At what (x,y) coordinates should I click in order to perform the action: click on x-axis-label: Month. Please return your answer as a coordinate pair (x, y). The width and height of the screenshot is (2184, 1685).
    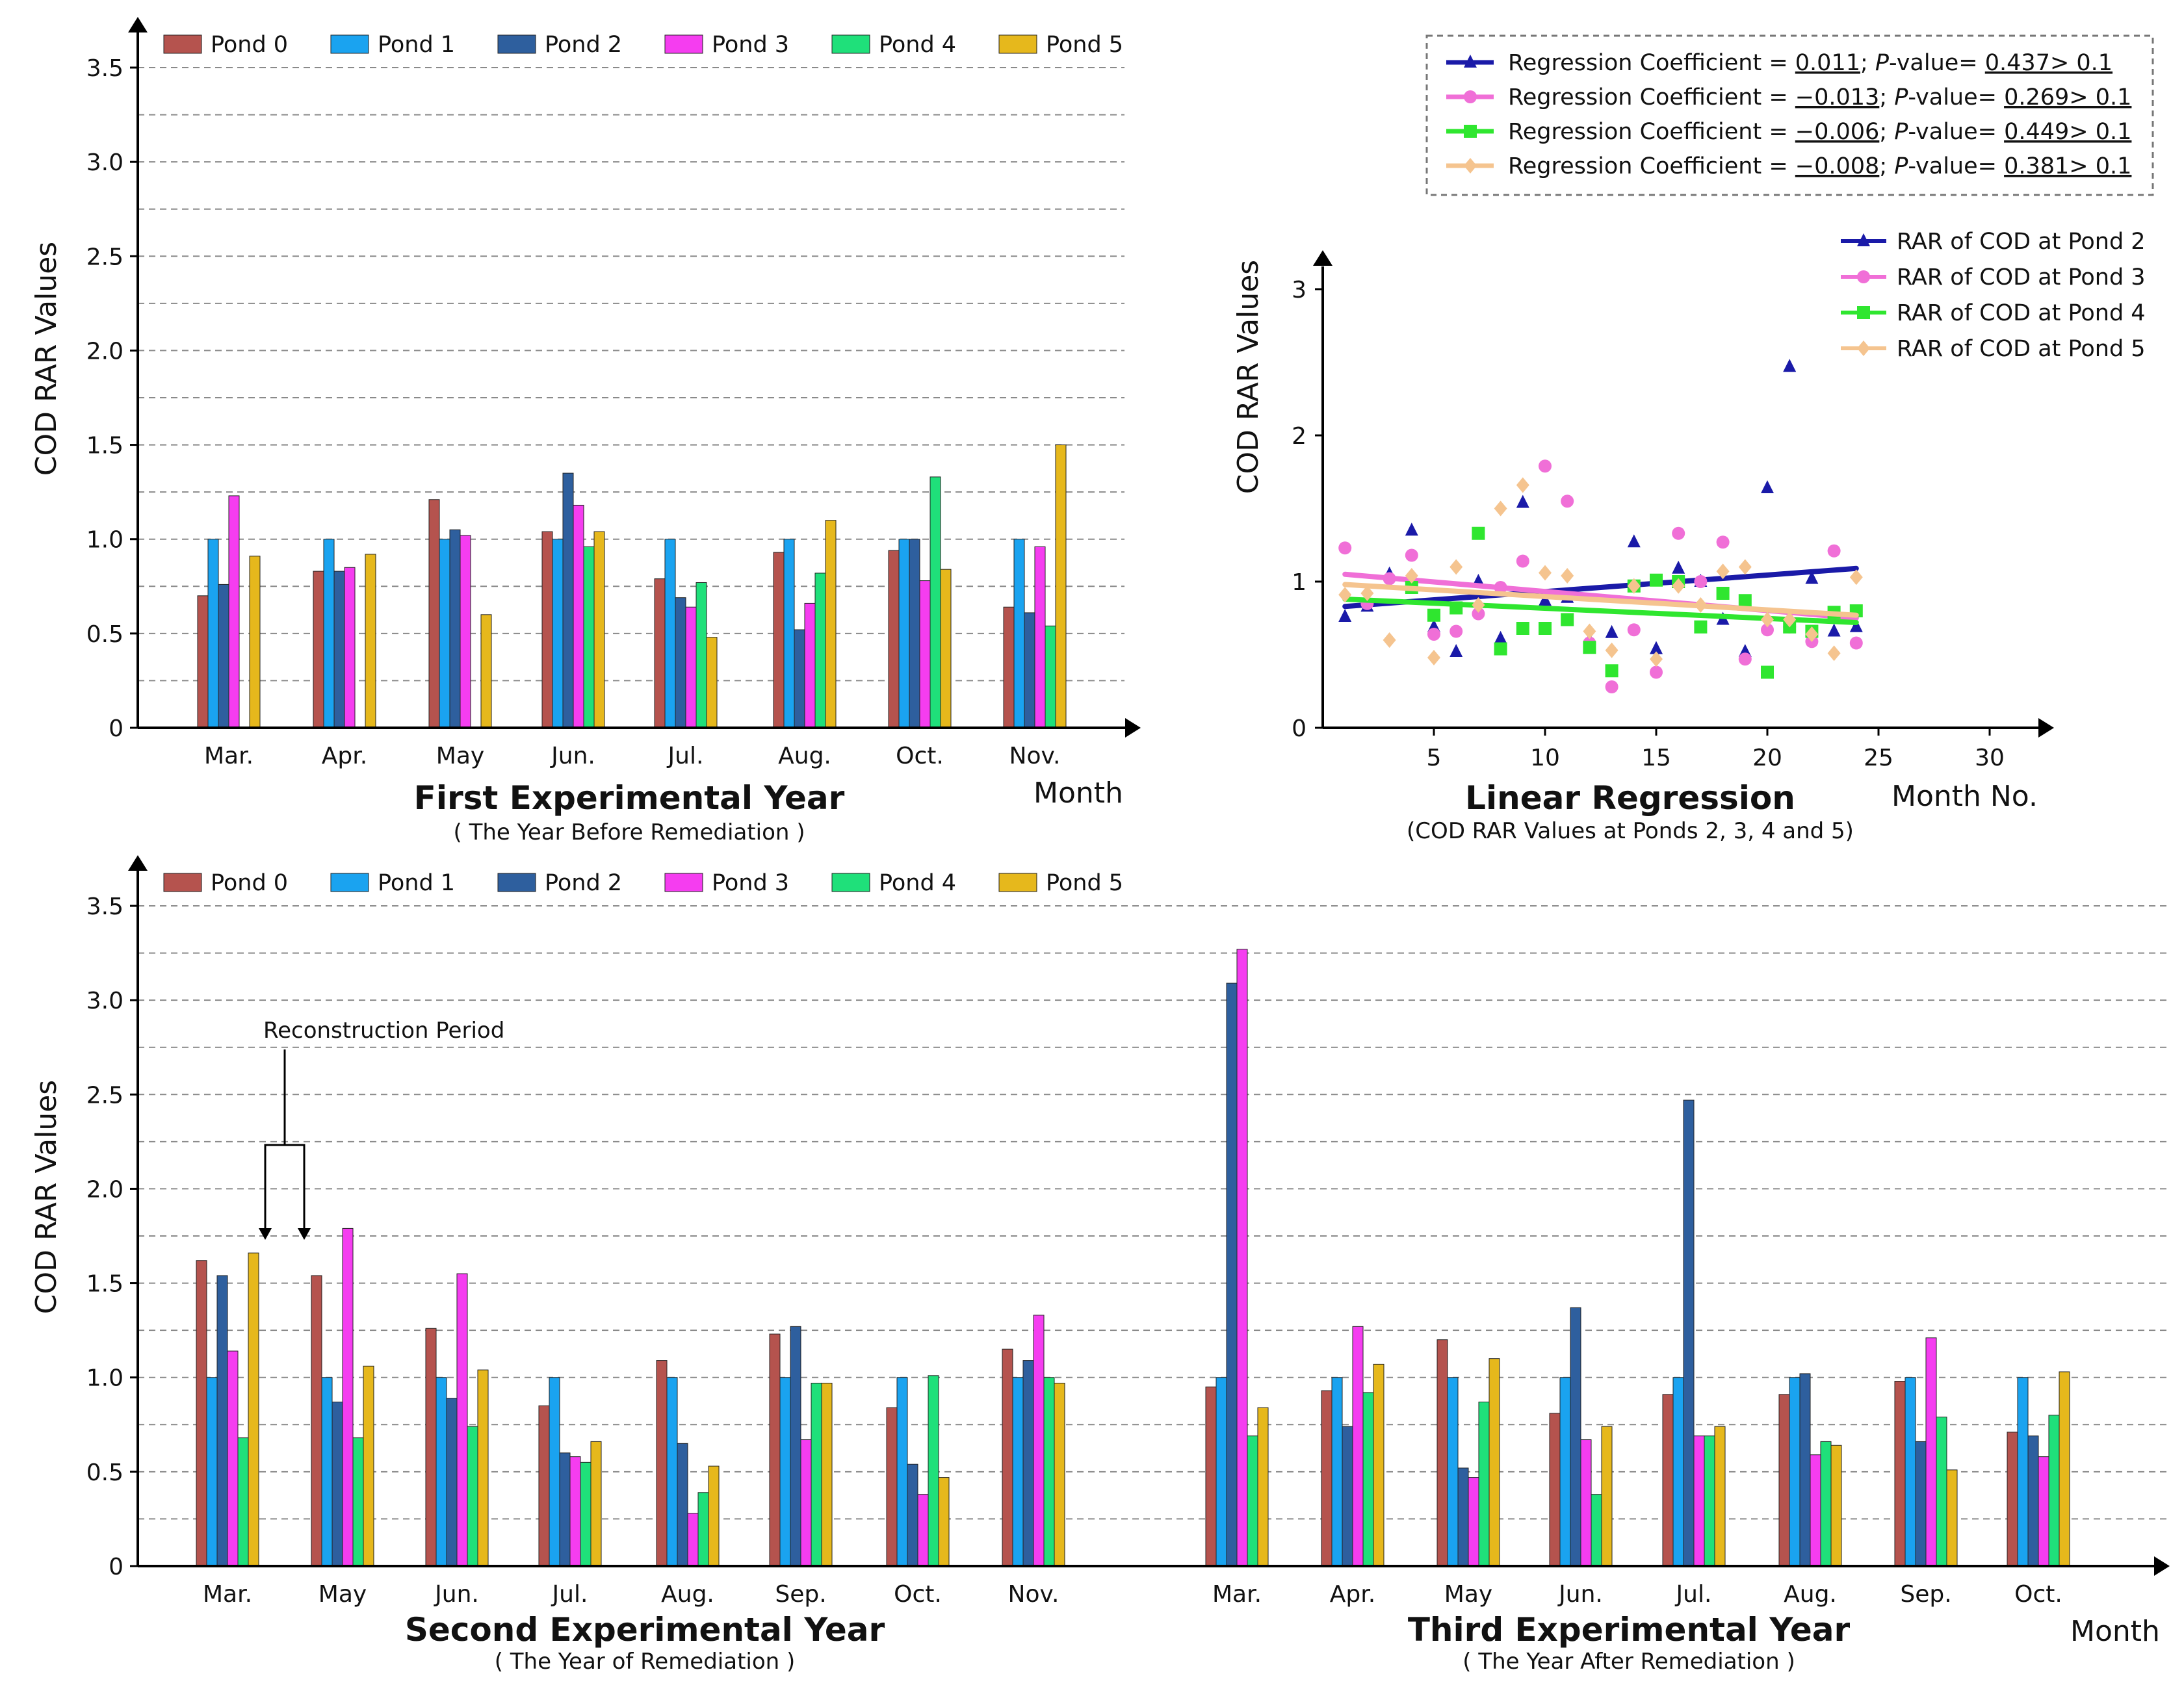
    Looking at the image, I should click on (2115, 1631).